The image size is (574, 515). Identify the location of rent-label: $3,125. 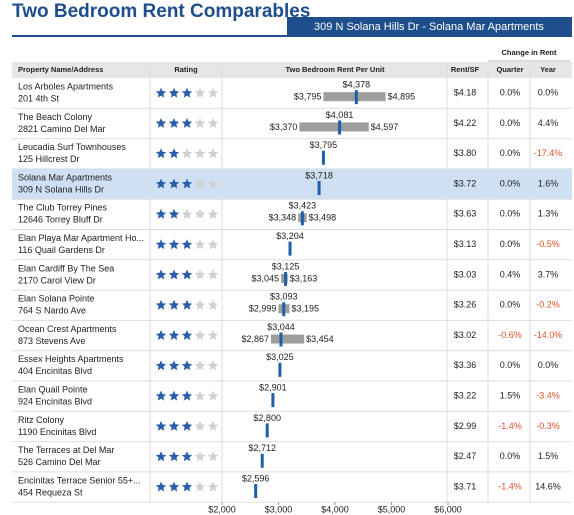
(286, 266).